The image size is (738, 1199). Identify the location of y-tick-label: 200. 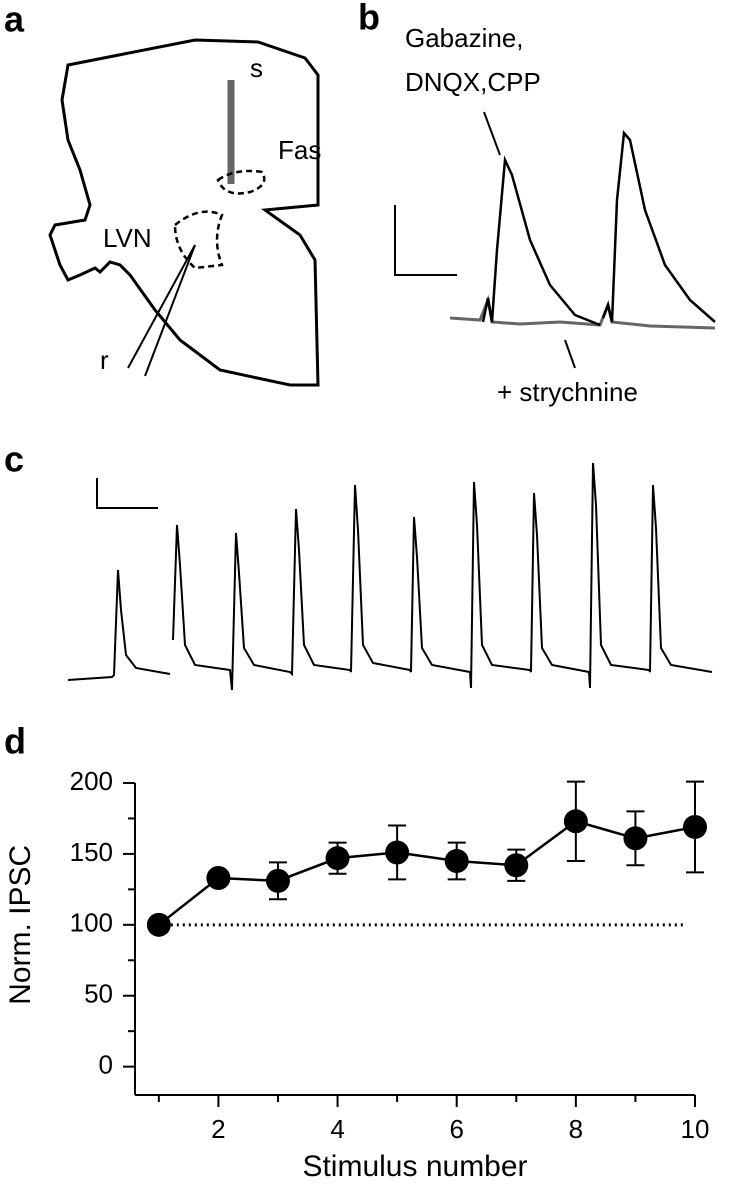
(91, 781).